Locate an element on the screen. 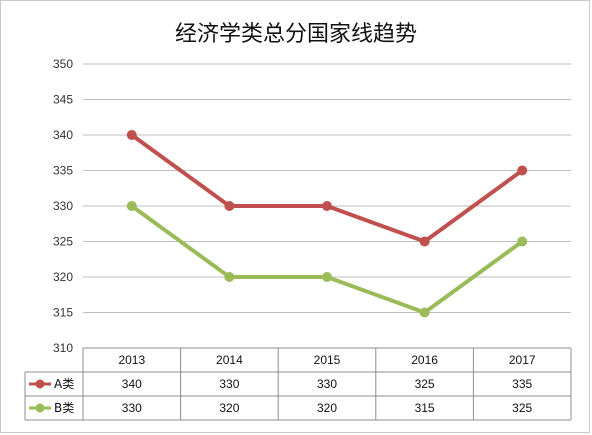  y-axis: 310 315 320 325 330 335 340 345 350 is located at coordinates (63, 206).